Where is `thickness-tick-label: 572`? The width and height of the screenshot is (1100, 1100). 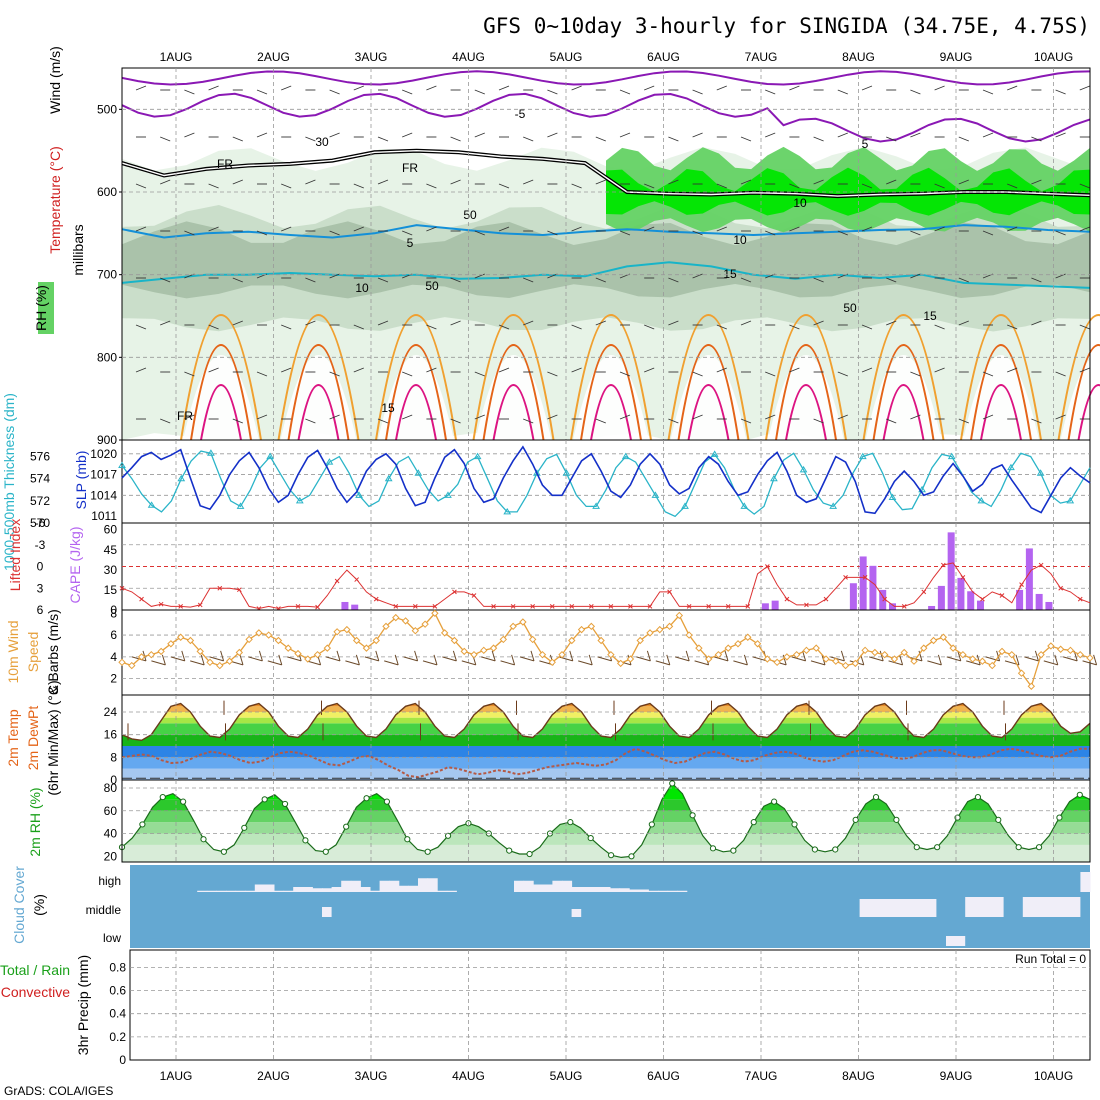 thickness-tick-label: 572 is located at coordinates (40, 501).